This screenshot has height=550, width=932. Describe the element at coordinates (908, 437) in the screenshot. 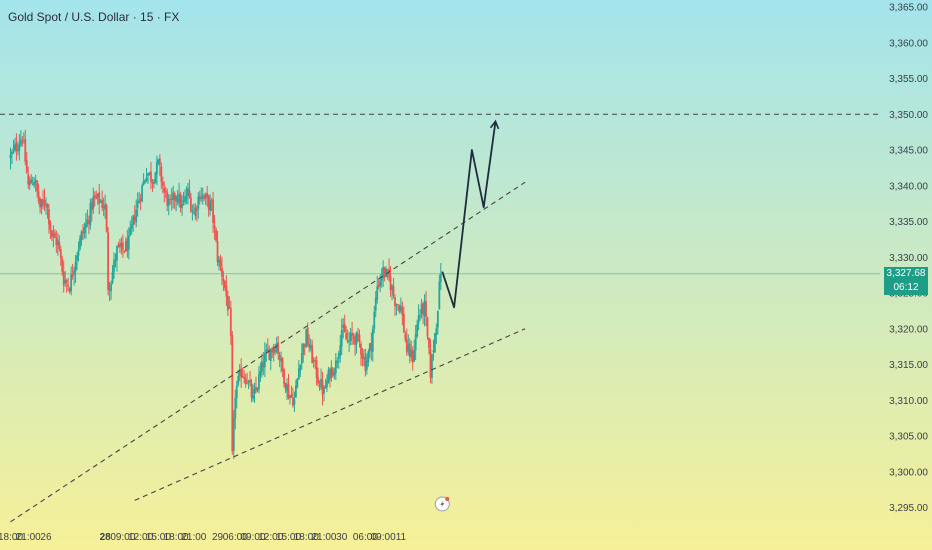

I see `y-tick-label: 3,305.00` at that location.